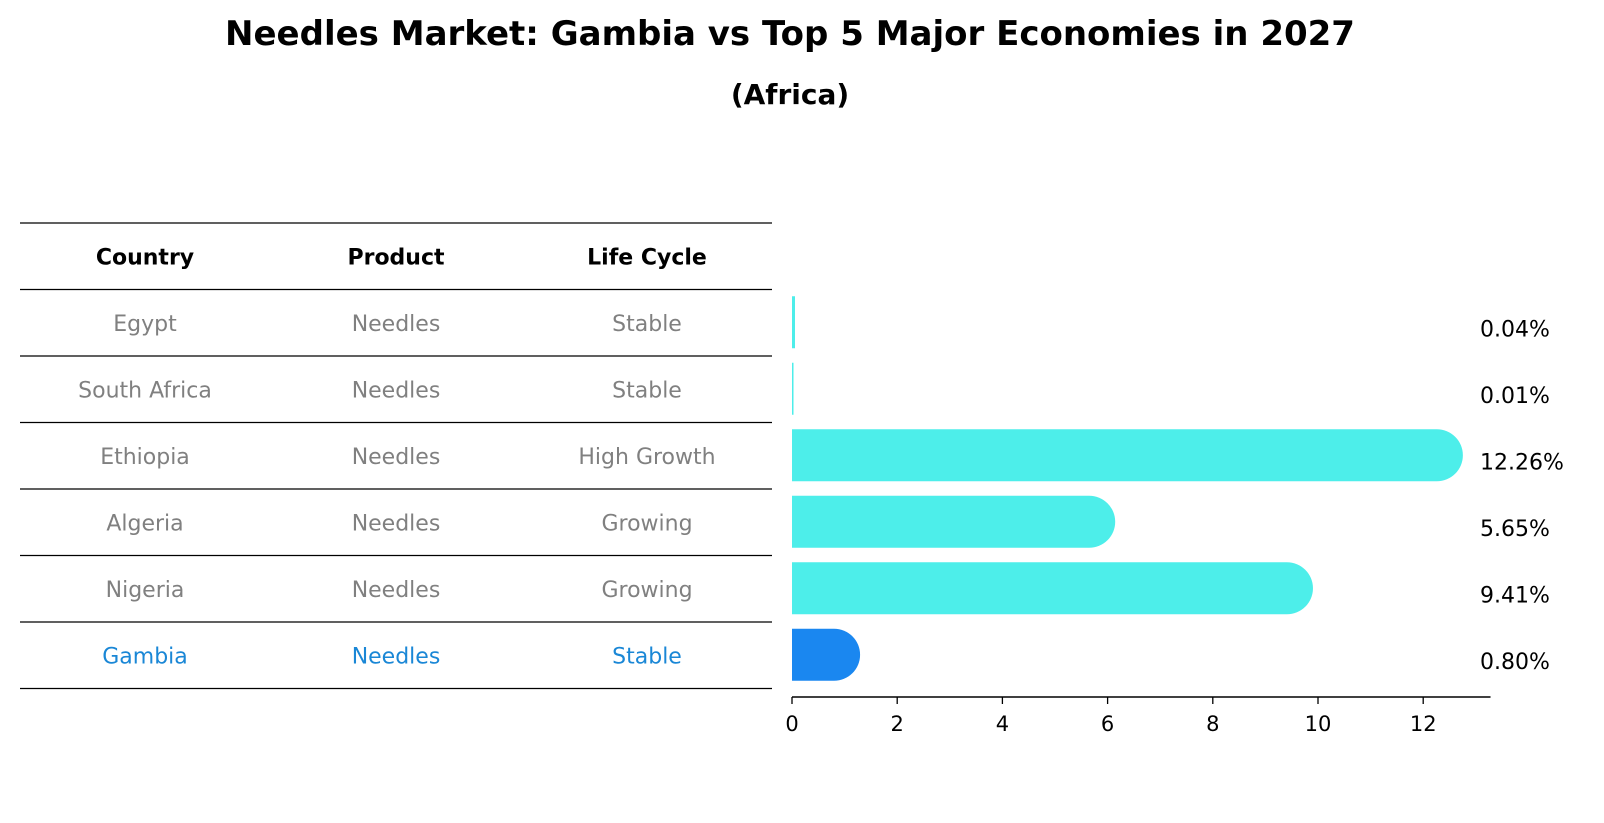 Image resolution: width=1604 pixels, height=823 pixels. I want to click on country-cell: Ethiopia, so click(145, 457).